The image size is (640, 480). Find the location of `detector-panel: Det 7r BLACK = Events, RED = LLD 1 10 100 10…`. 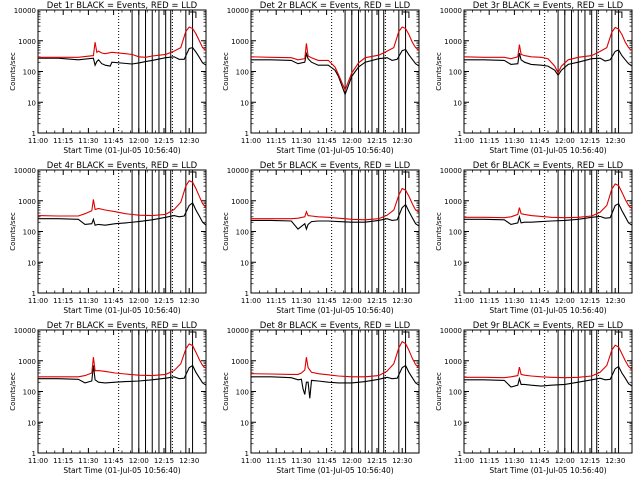

detector-panel: Det 7r BLACK = Events, RED = LLD 1 10 100 10… is located at coordinates (108, 398).